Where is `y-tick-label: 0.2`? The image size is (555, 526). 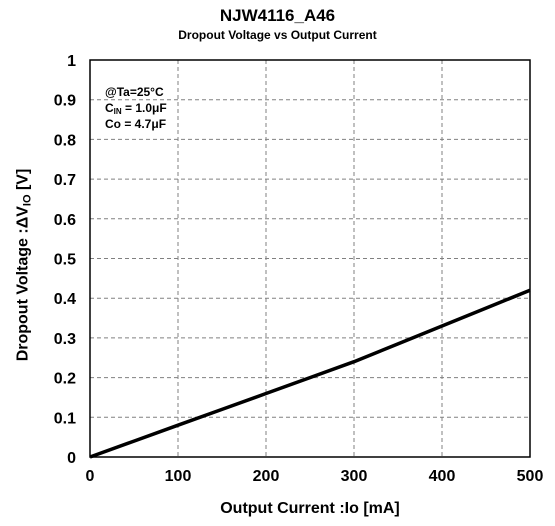
y-tick-label: 0.2 is located at coordinates (65, 379).